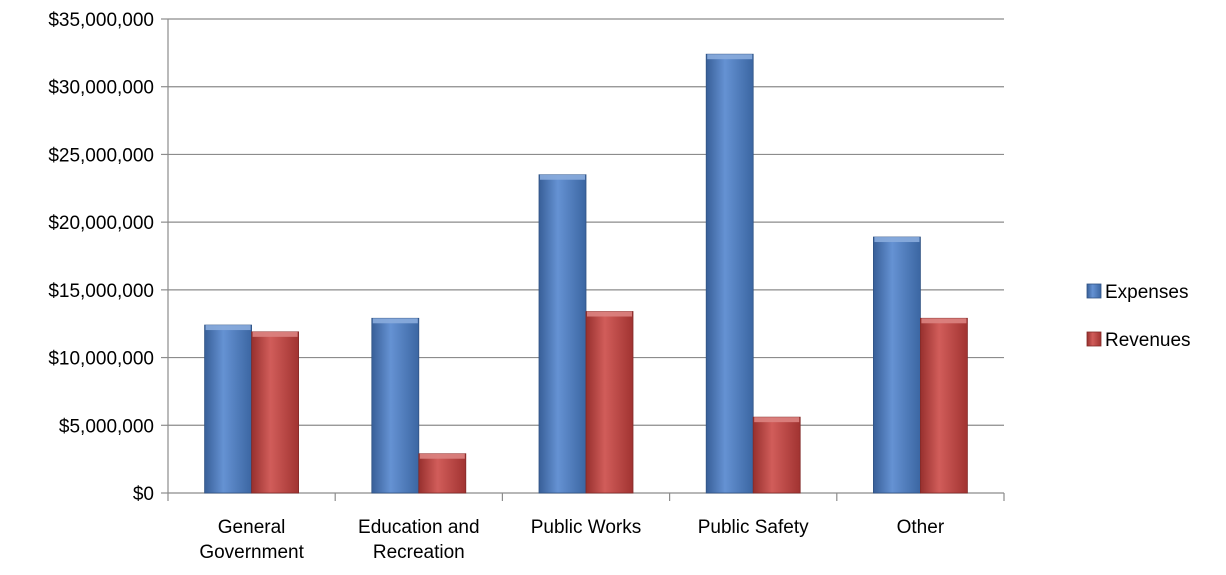  What do you see at coordinates (143, 494) in the screenshot?
I see `y-tick-label: $0` at bounding box center [143, 494].